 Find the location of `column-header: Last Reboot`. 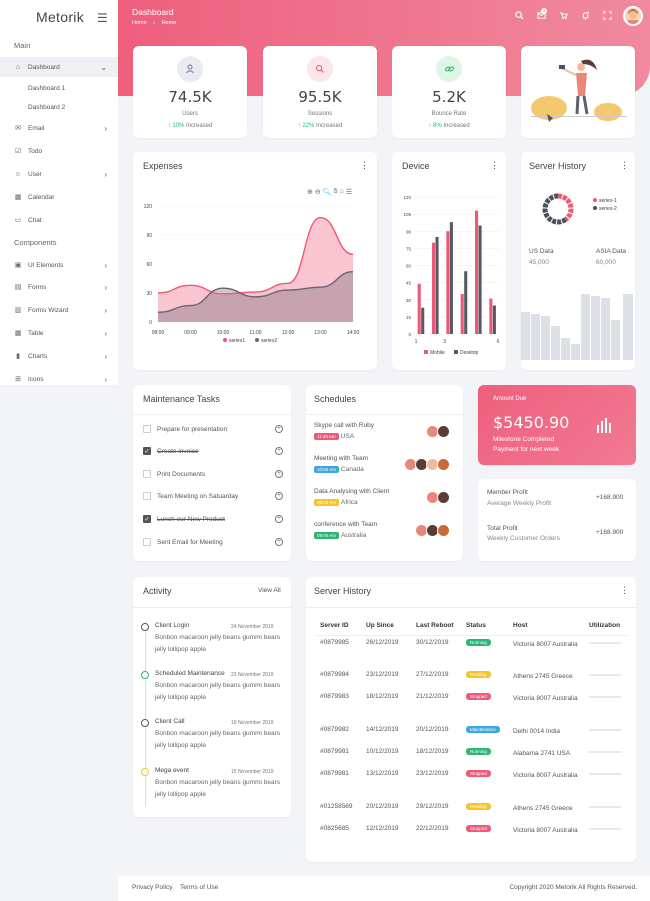

column-header: Last Reboot is located at coordinates (437, 626).